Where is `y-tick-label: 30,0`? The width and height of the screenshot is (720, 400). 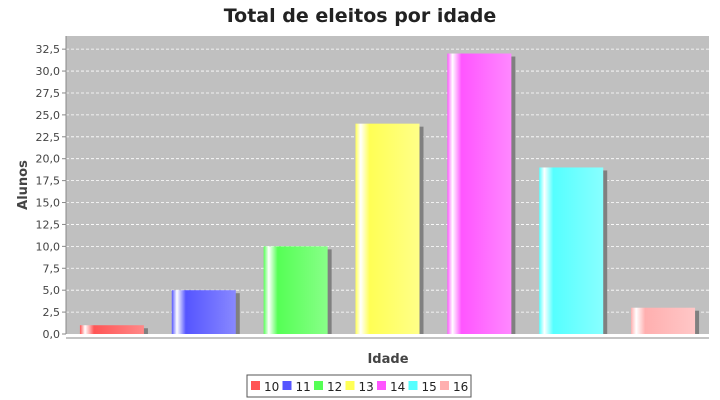
y-tick-label: 30,0 is located at coordinates (48, 71).